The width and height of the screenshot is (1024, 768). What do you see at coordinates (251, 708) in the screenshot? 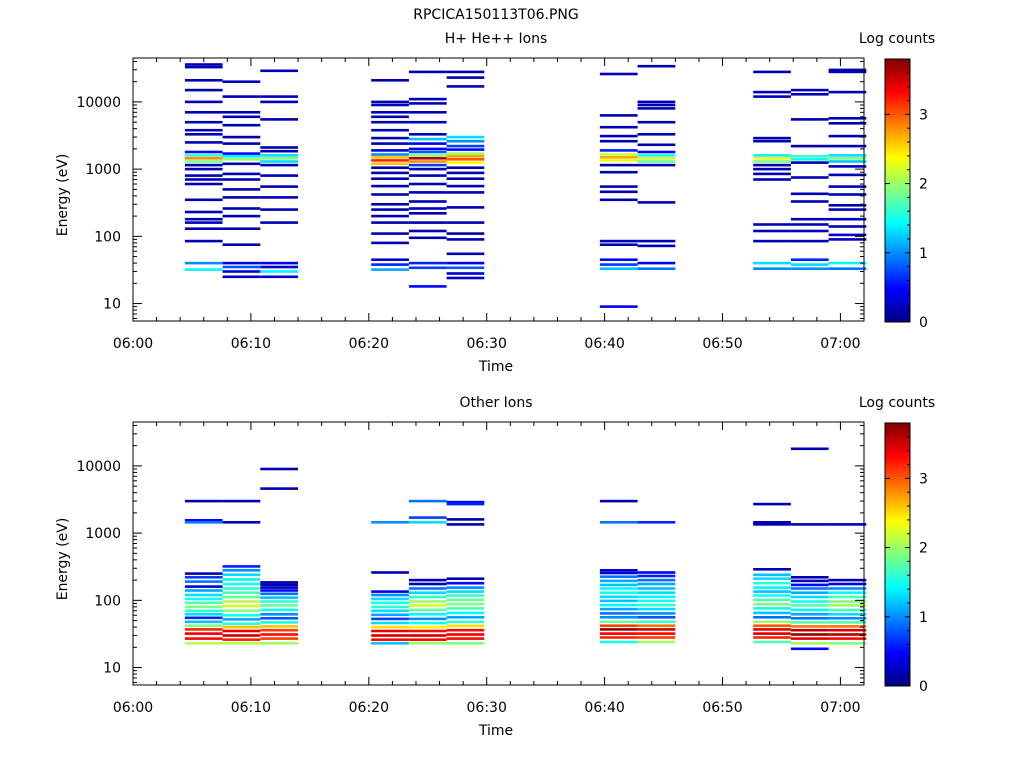
I see `x-tick-label: 06:10` at bounding box center [251, 708].